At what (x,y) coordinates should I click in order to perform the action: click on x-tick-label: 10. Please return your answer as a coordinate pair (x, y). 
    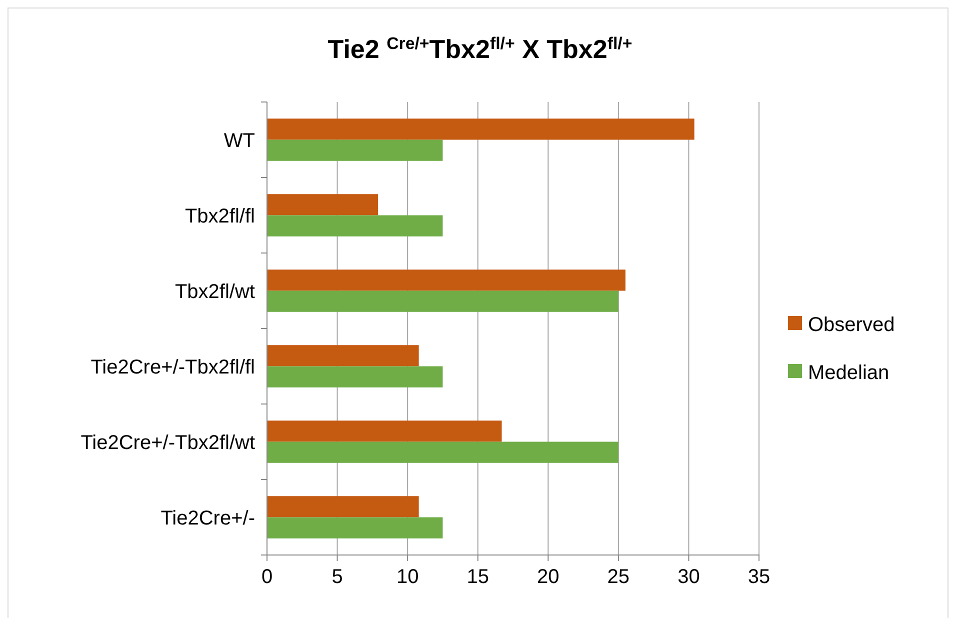
    Looking at the image, I should click on (407, 577).